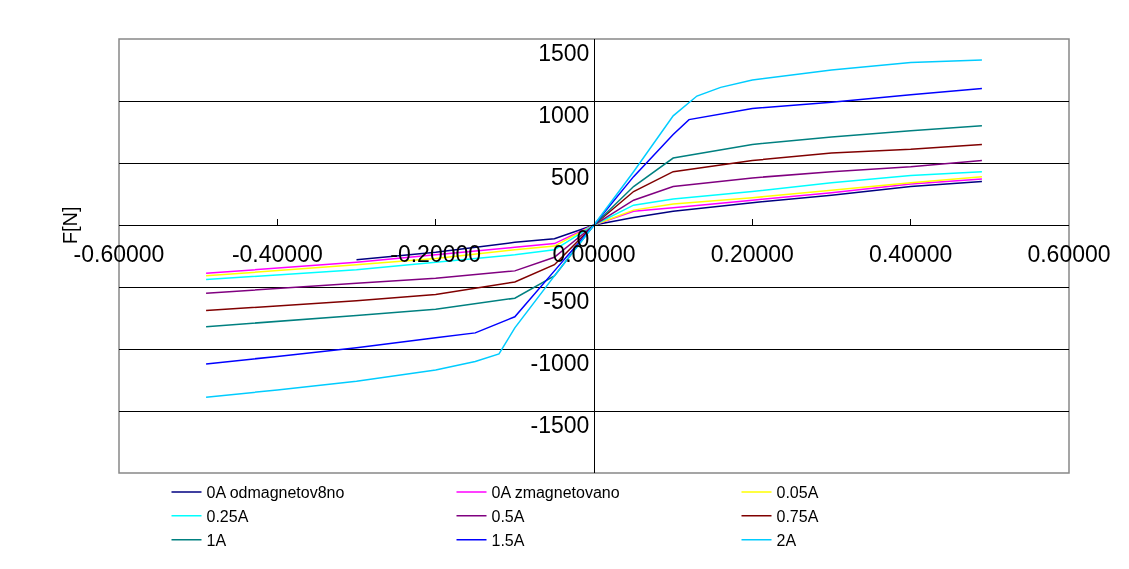 This screenshot has width=1129, height=569. What do you see at coordinates (797, 517) in the screenshot?
I see `legend-label: 0.75A` at bounding box center [797, 517].